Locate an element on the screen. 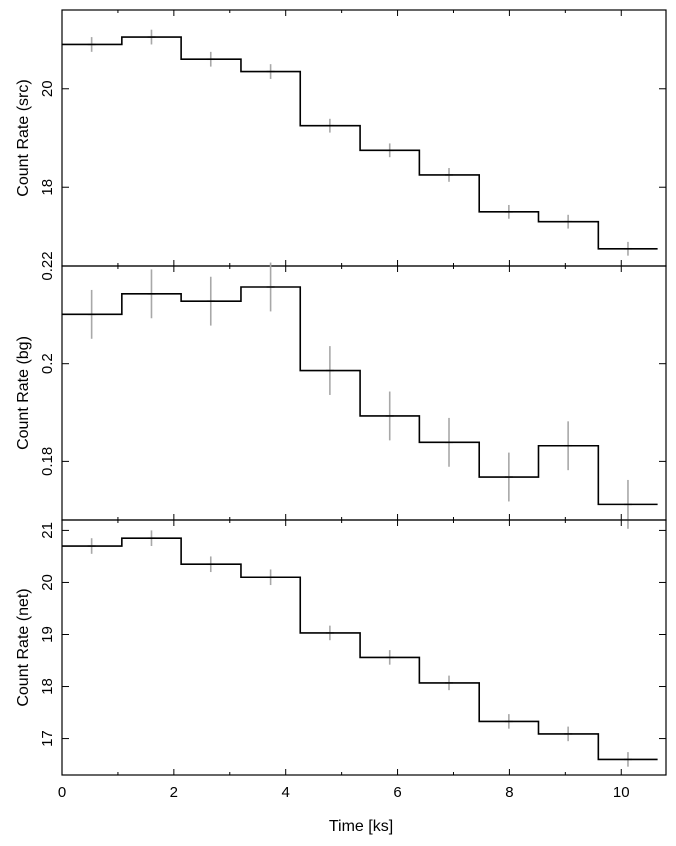 The width and height of the screenshot is (676, 846). y-tick-label: 0.22 is located at coordinates (47, 265).